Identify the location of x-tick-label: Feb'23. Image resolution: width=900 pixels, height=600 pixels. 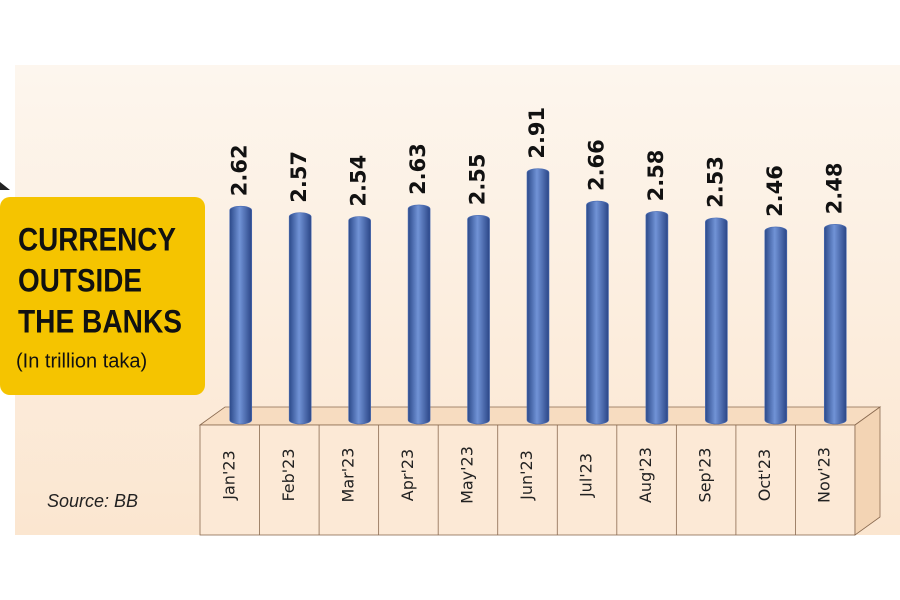
(288, 474).